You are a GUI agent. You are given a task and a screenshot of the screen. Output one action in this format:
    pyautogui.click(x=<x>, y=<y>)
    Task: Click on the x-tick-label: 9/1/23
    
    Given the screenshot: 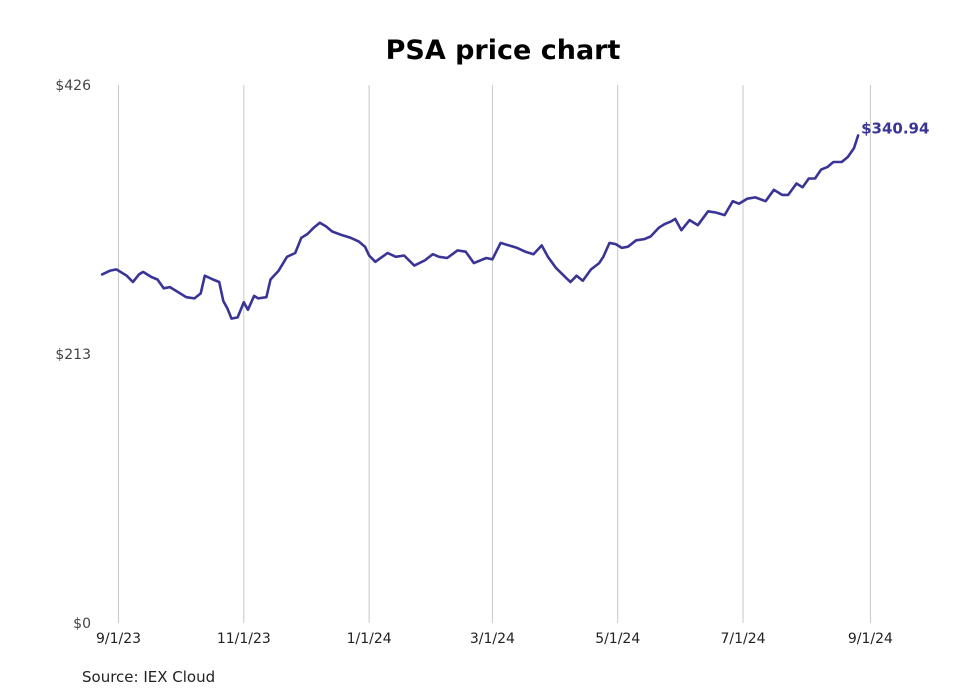 What is the action you would take?
    pyautogui.click(x=118, y=639)
    